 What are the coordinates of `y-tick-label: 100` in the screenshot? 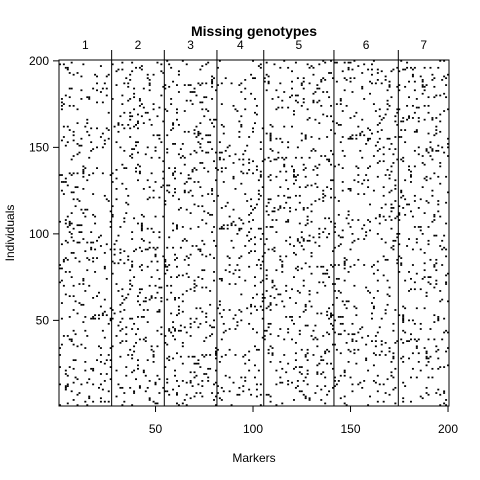 It's located at (39, 234).